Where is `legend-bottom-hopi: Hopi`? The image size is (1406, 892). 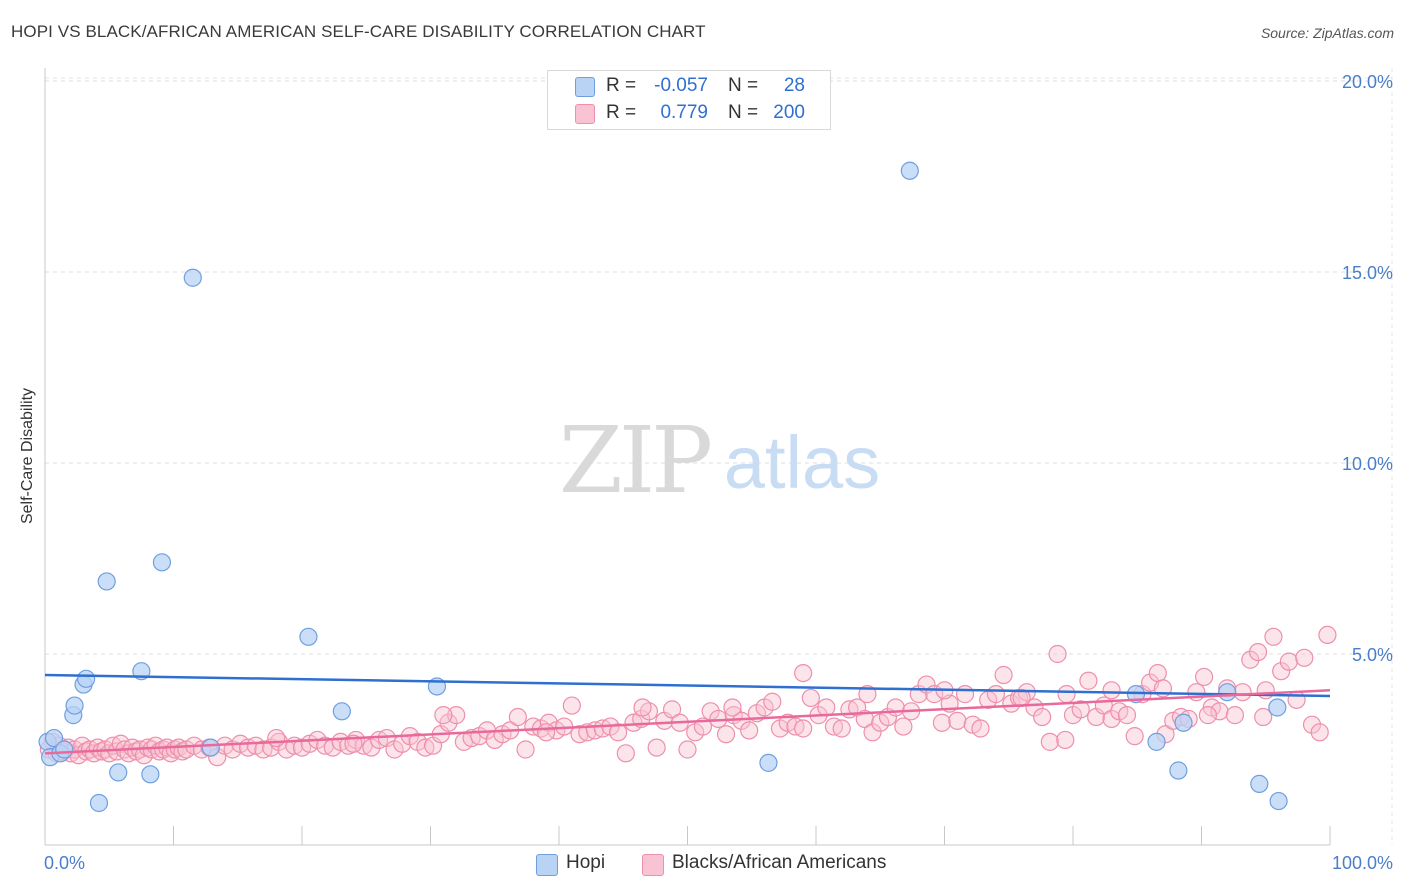
legend-bottom-hopi: Hopi is located at coordinates (586, 862).